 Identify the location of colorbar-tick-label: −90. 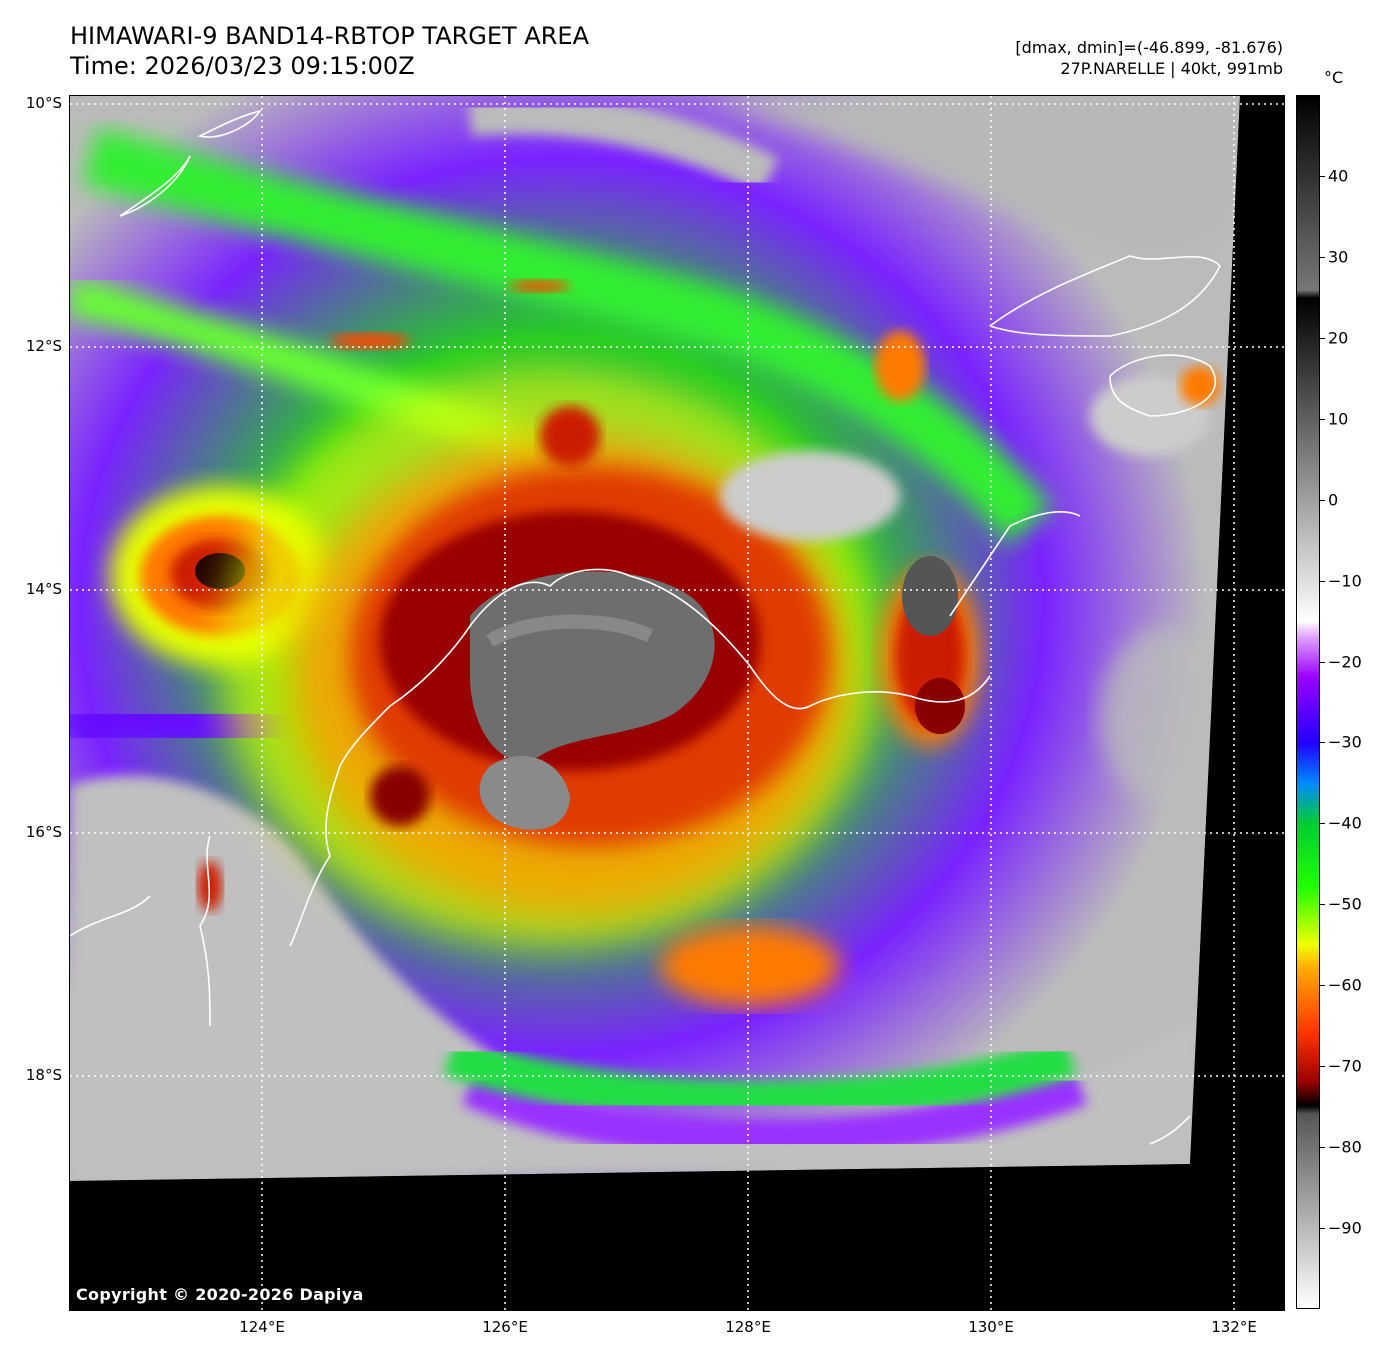
(1345, 1228).